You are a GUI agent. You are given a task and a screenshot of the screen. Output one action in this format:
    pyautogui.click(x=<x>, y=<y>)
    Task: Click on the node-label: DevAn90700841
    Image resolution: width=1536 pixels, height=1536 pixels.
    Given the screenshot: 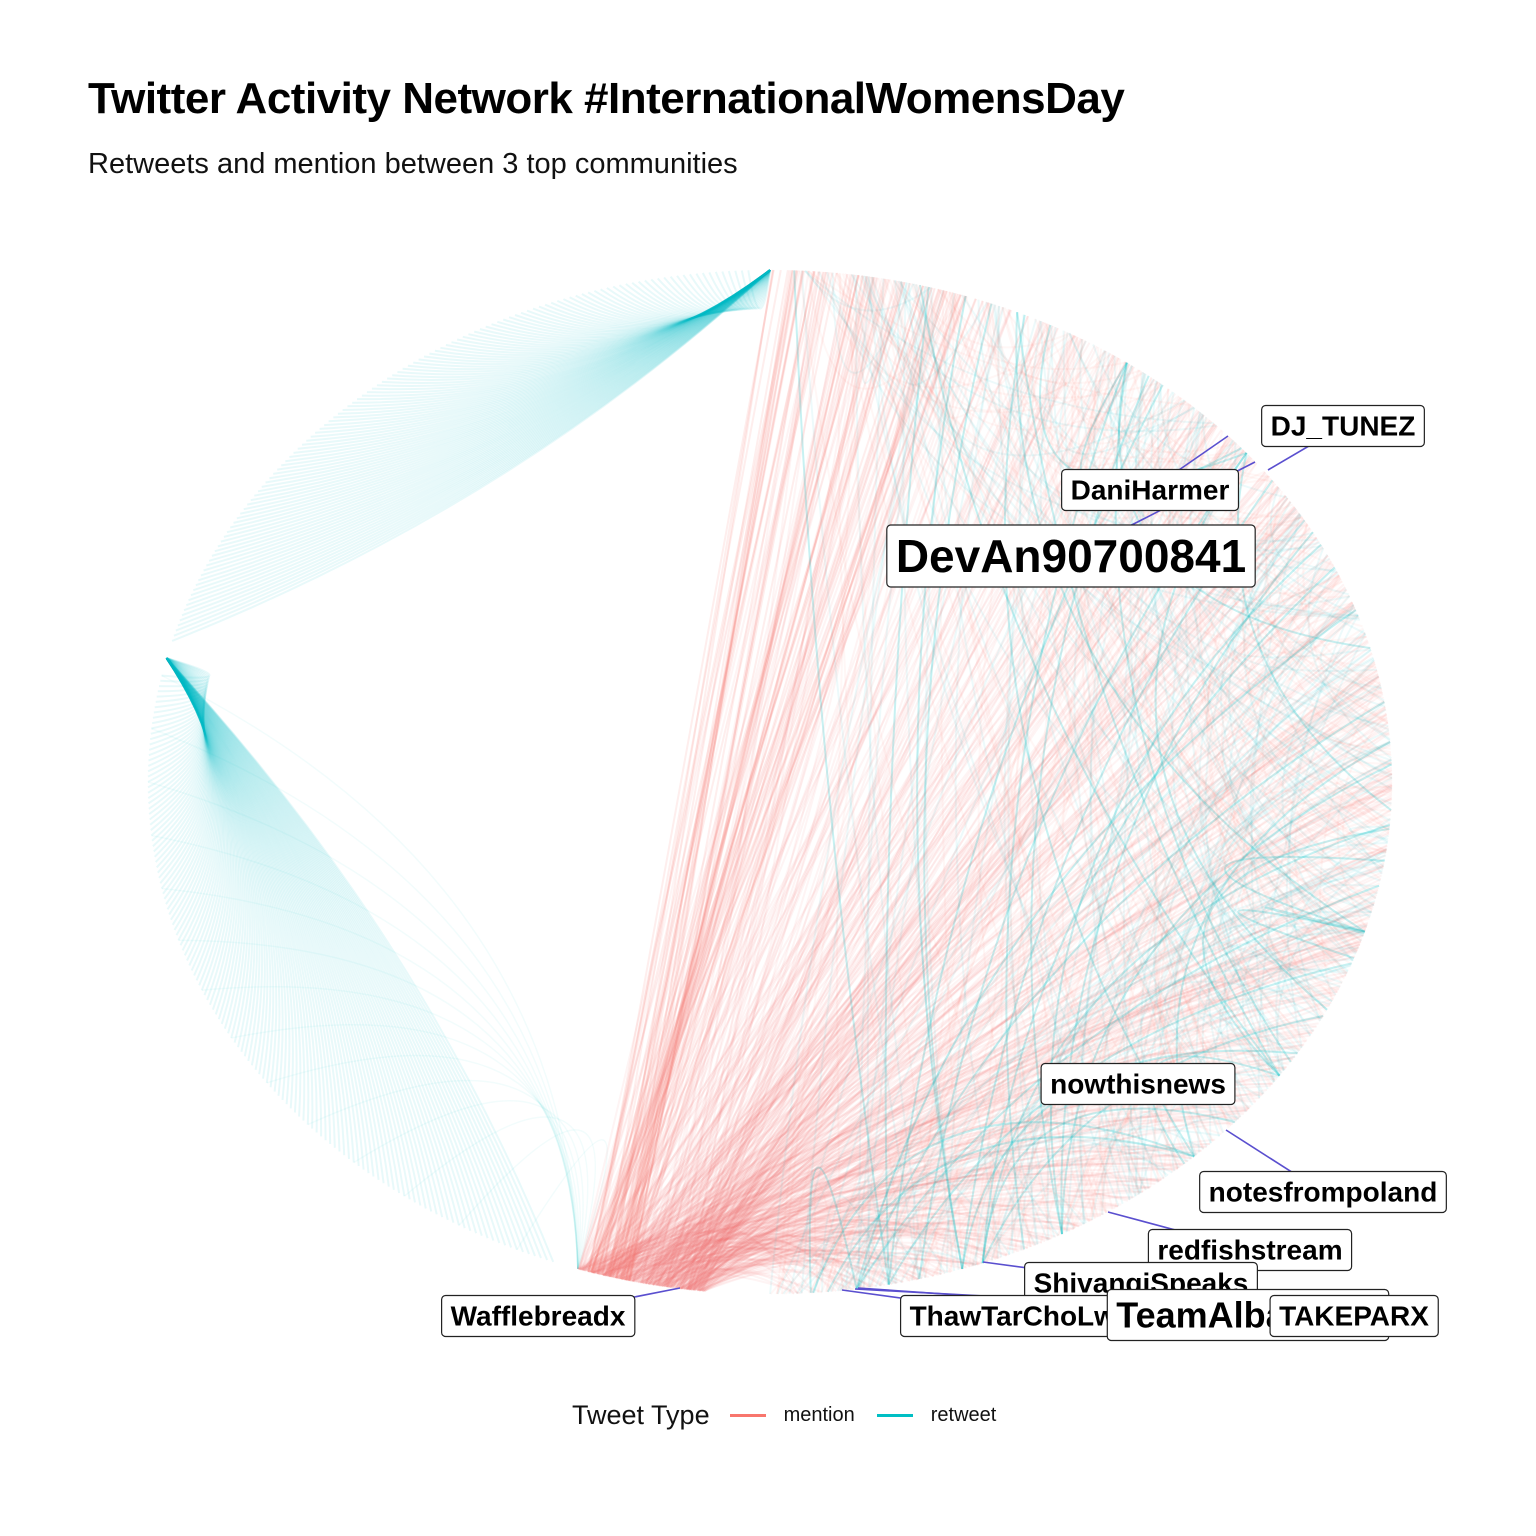 What is the action you would take?
    pyautogui.click(x=1071, y=556)
    